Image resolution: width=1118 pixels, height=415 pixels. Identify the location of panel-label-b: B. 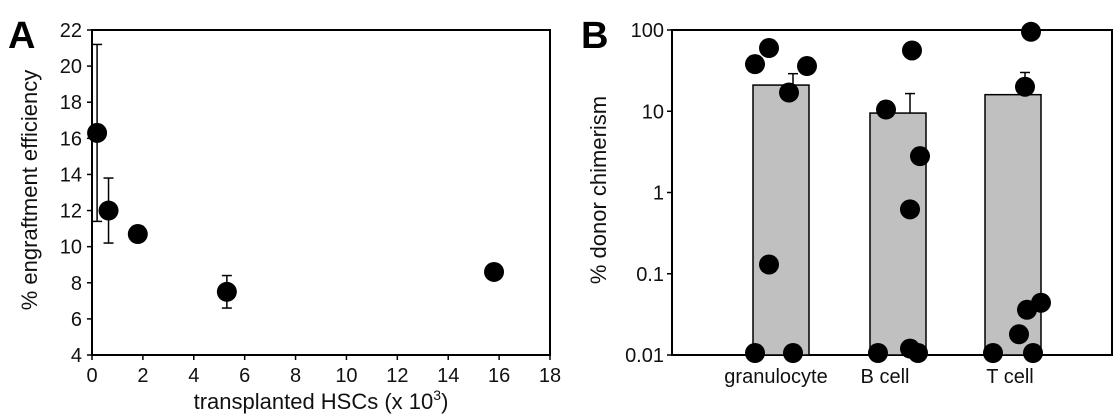
(594, 36).